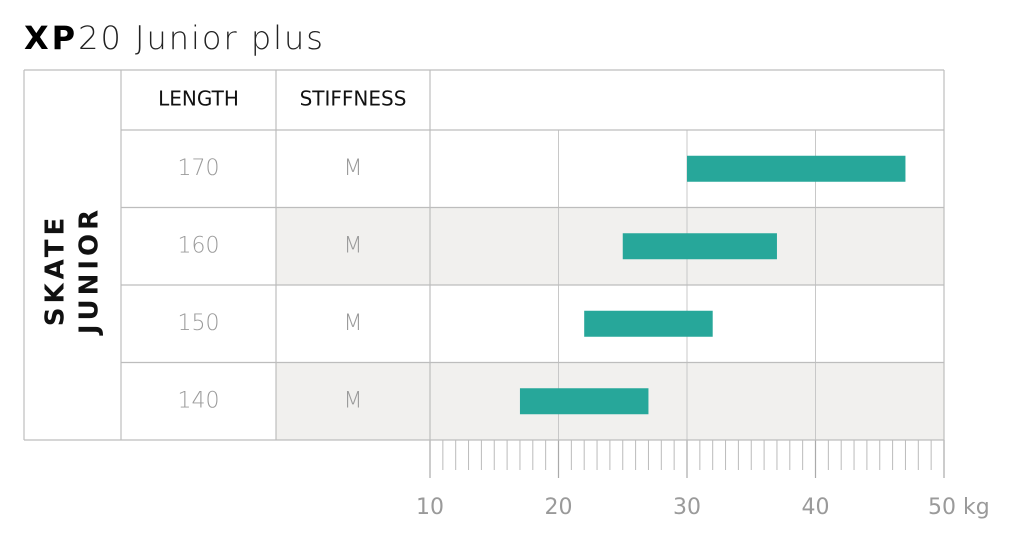  What do you see at coordinates (199, 168) in the screenshot?
I see `length-cell: 170` at bounding box center [199, 168].